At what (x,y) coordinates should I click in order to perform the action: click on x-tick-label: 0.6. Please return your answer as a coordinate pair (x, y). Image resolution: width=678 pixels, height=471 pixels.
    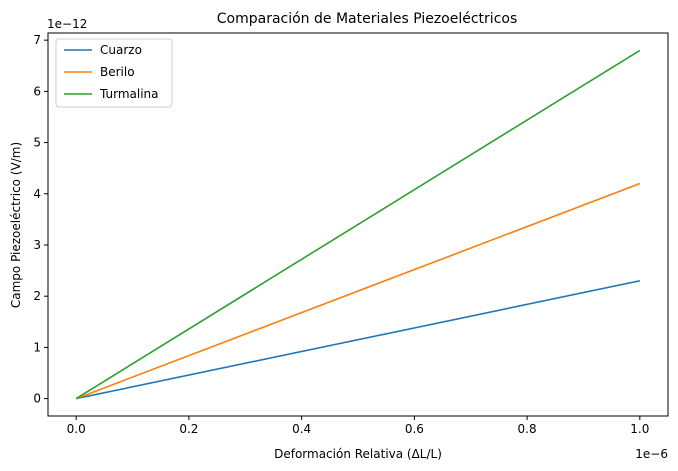
    Looking at the image, I should click on (414, 429).